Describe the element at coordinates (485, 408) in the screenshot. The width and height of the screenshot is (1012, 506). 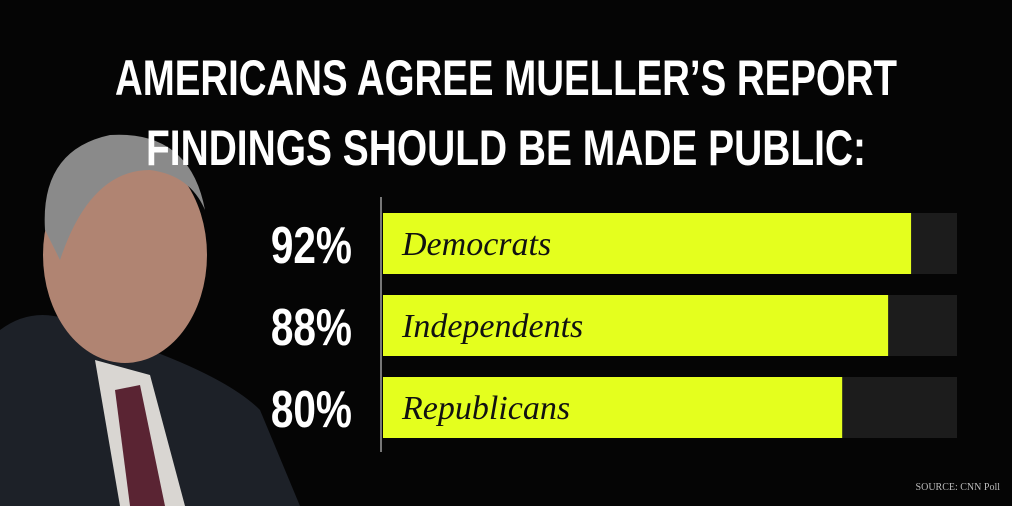
I see `category-label: Republicans` at that location.